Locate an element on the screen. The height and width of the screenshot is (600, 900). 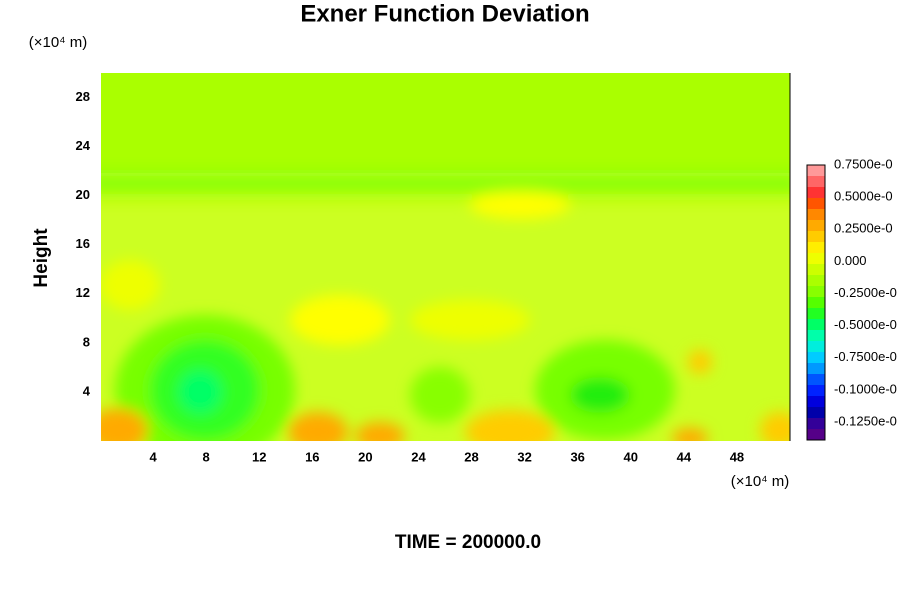
x-tick-label: 20 is located at coordinates (365, 456).